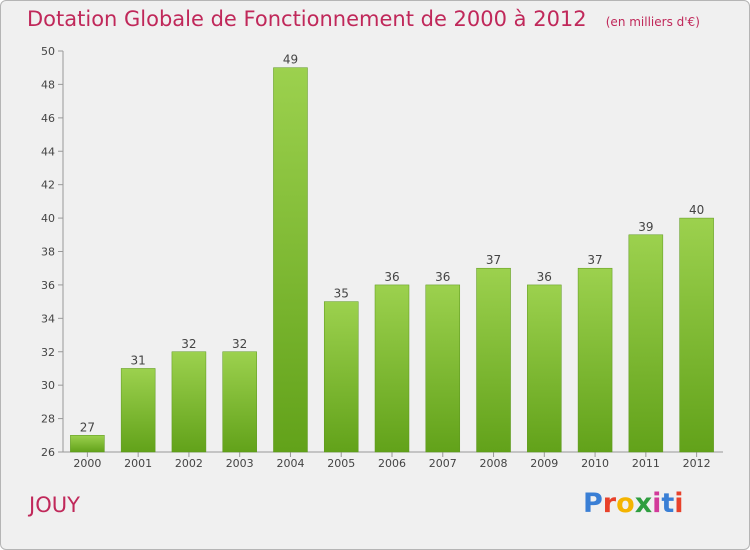 The width and height of the screenshot is (750, 550). I want to click on bar-value-label: 27, so click(87, 427).